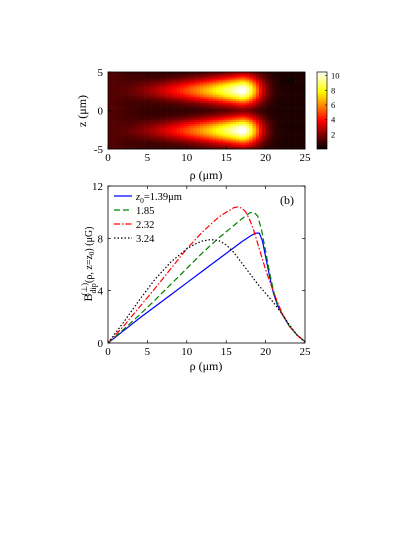 Image resolution: width=415 pixels, height=537 pixels. Describe the element at coordinates (207, 111) in the screenshot. I see `heatmap-cells` at that location.